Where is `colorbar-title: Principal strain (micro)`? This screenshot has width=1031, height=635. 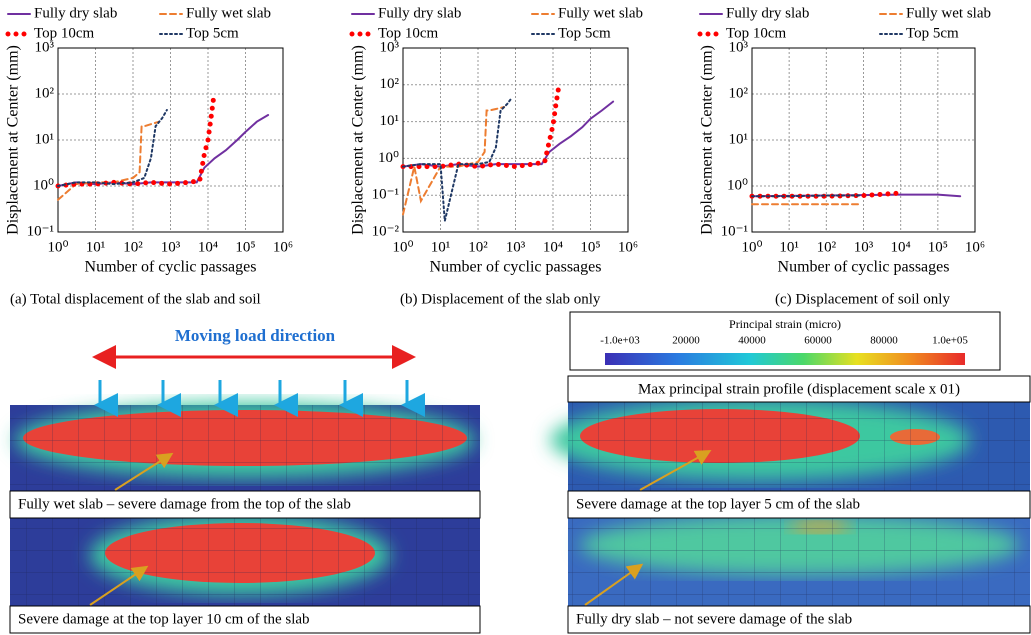 colorbar-title: Principal strain (micro) is located at coordinates (785, 324).